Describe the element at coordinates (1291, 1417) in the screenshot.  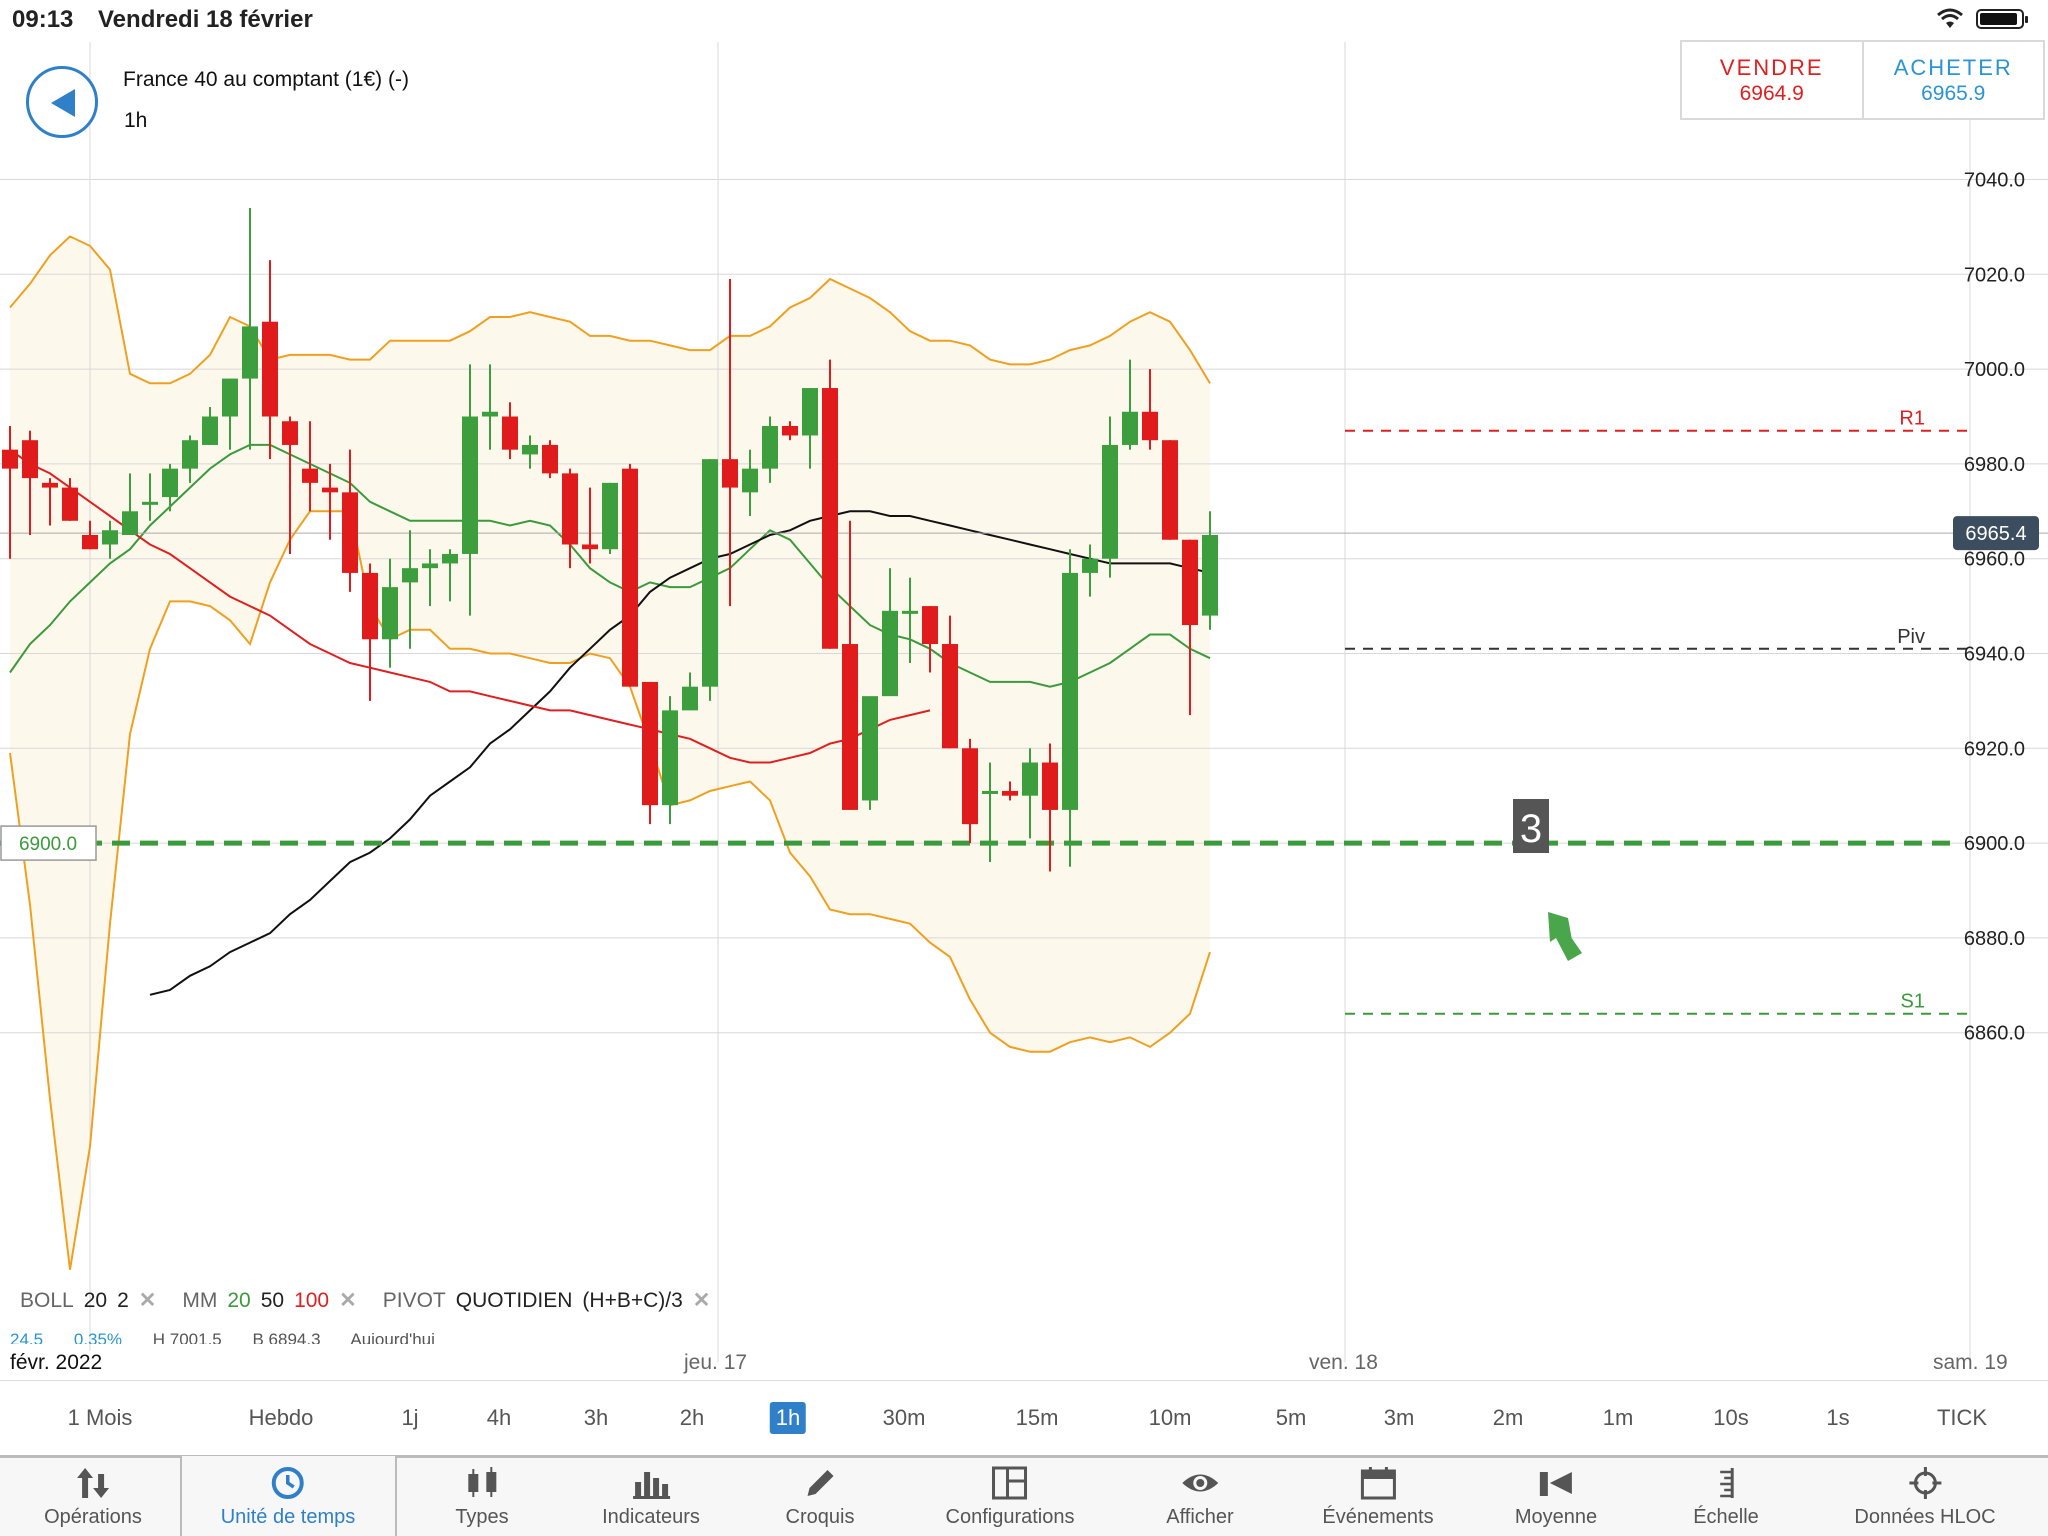
I see `tf-5m: 5m` at that location.